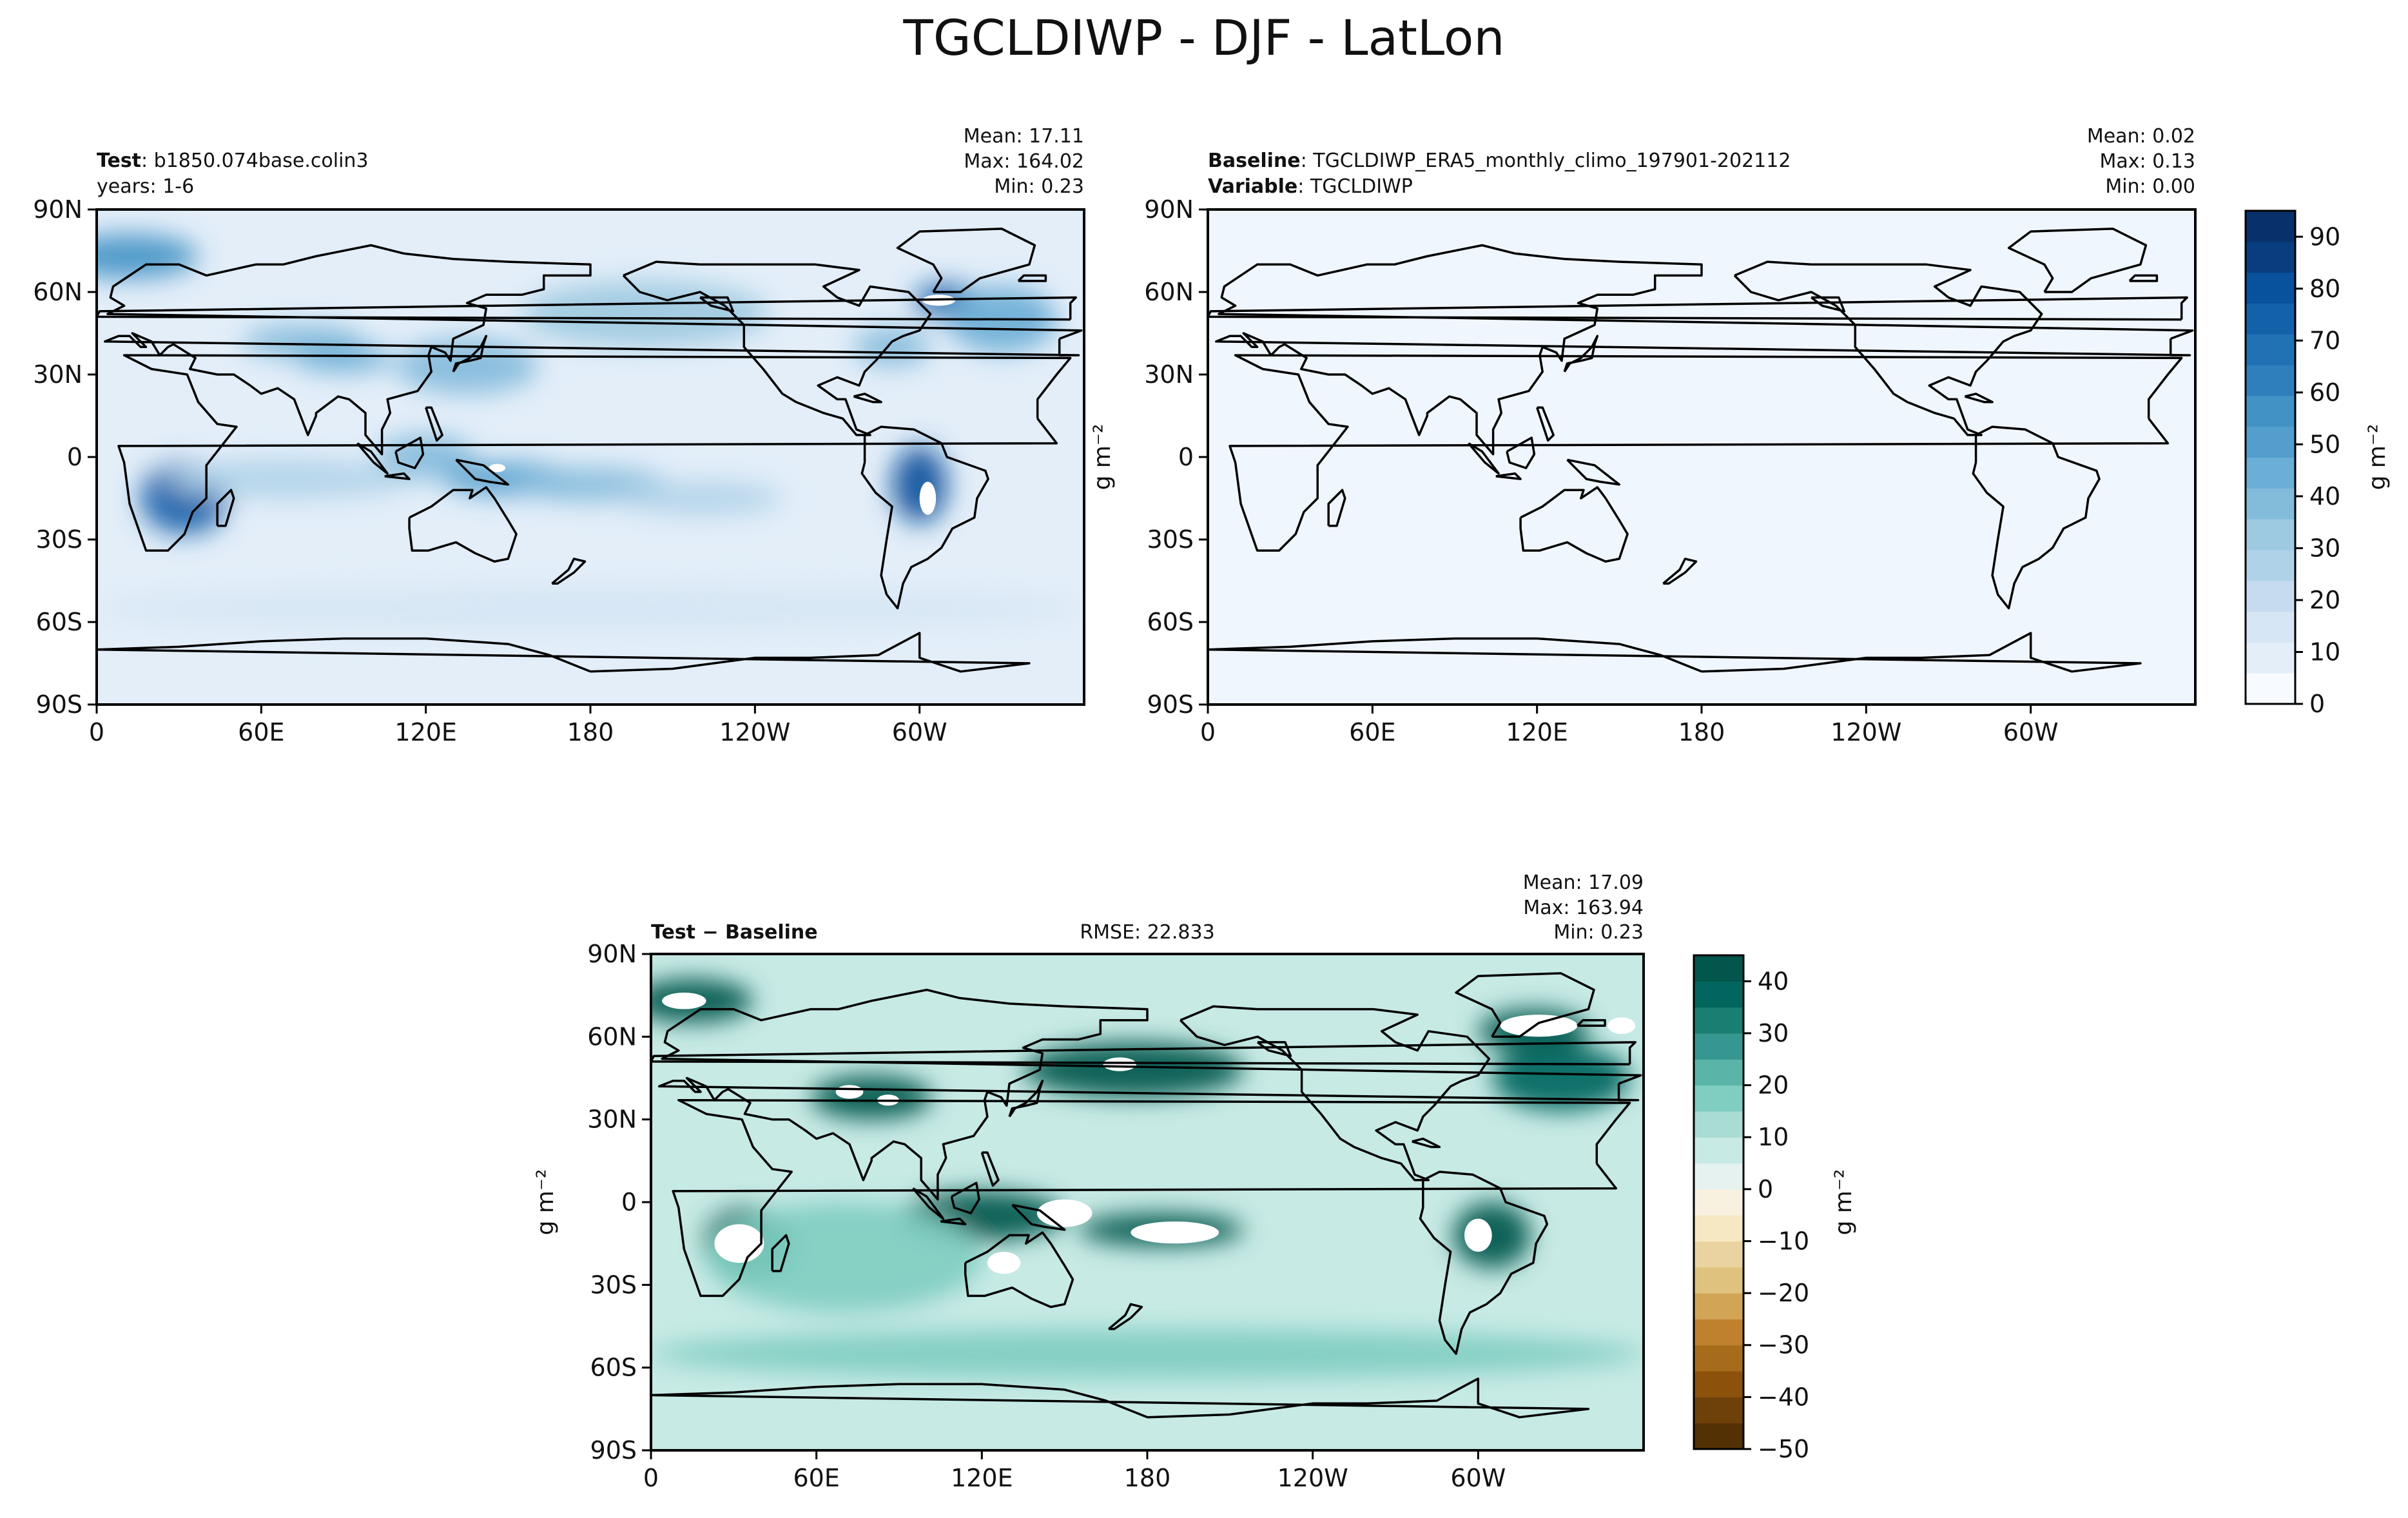 The width and height of the screenshot is (2408, 1518). Describe the element at coordinates (1784, 1345) in the screenshot. I see `colorbar-diff-tick-label: −30` at that location.